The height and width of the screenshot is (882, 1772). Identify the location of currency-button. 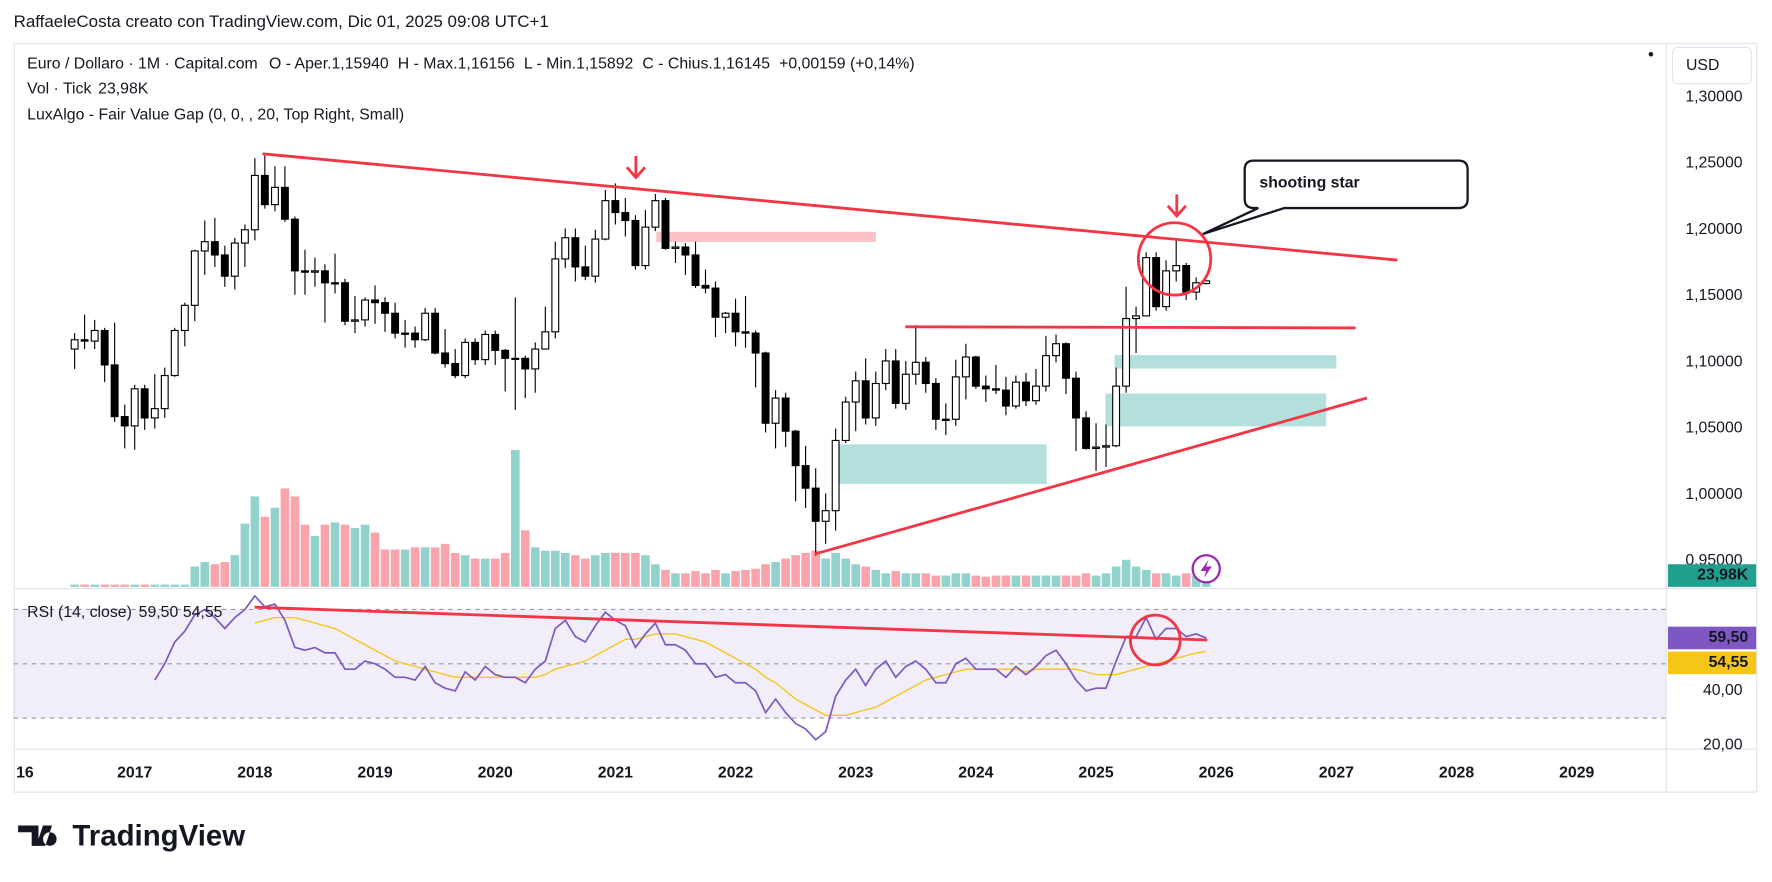
(1712, 65).